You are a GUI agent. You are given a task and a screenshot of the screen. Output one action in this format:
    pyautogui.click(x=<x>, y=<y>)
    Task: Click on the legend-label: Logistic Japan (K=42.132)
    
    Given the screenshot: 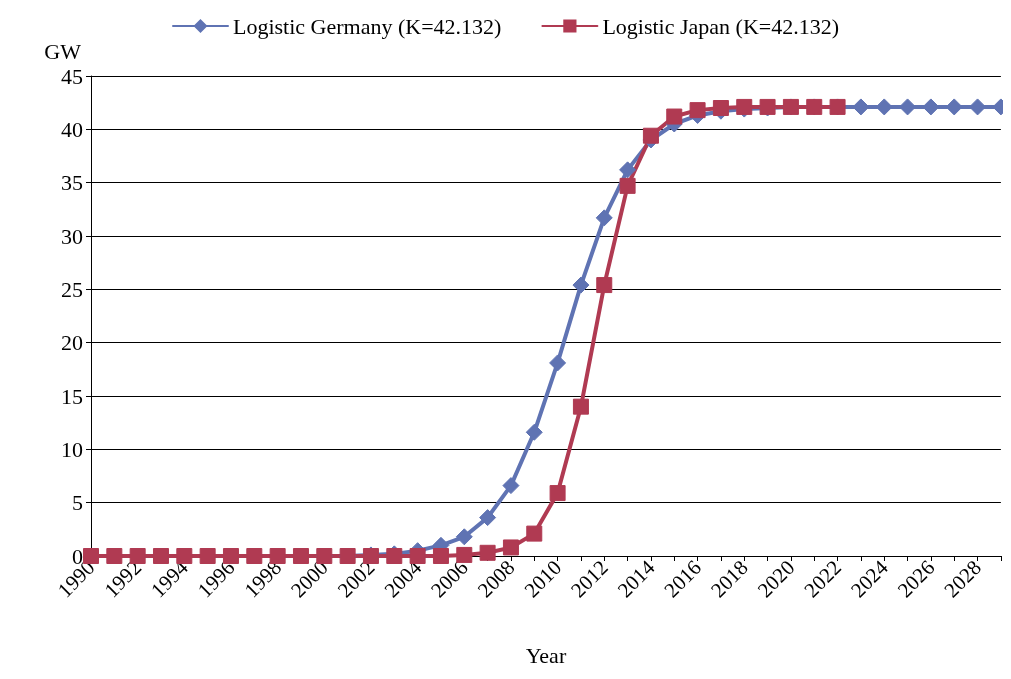 What is the action you would take?
    pyautogui.click(x=721, y=26)
    